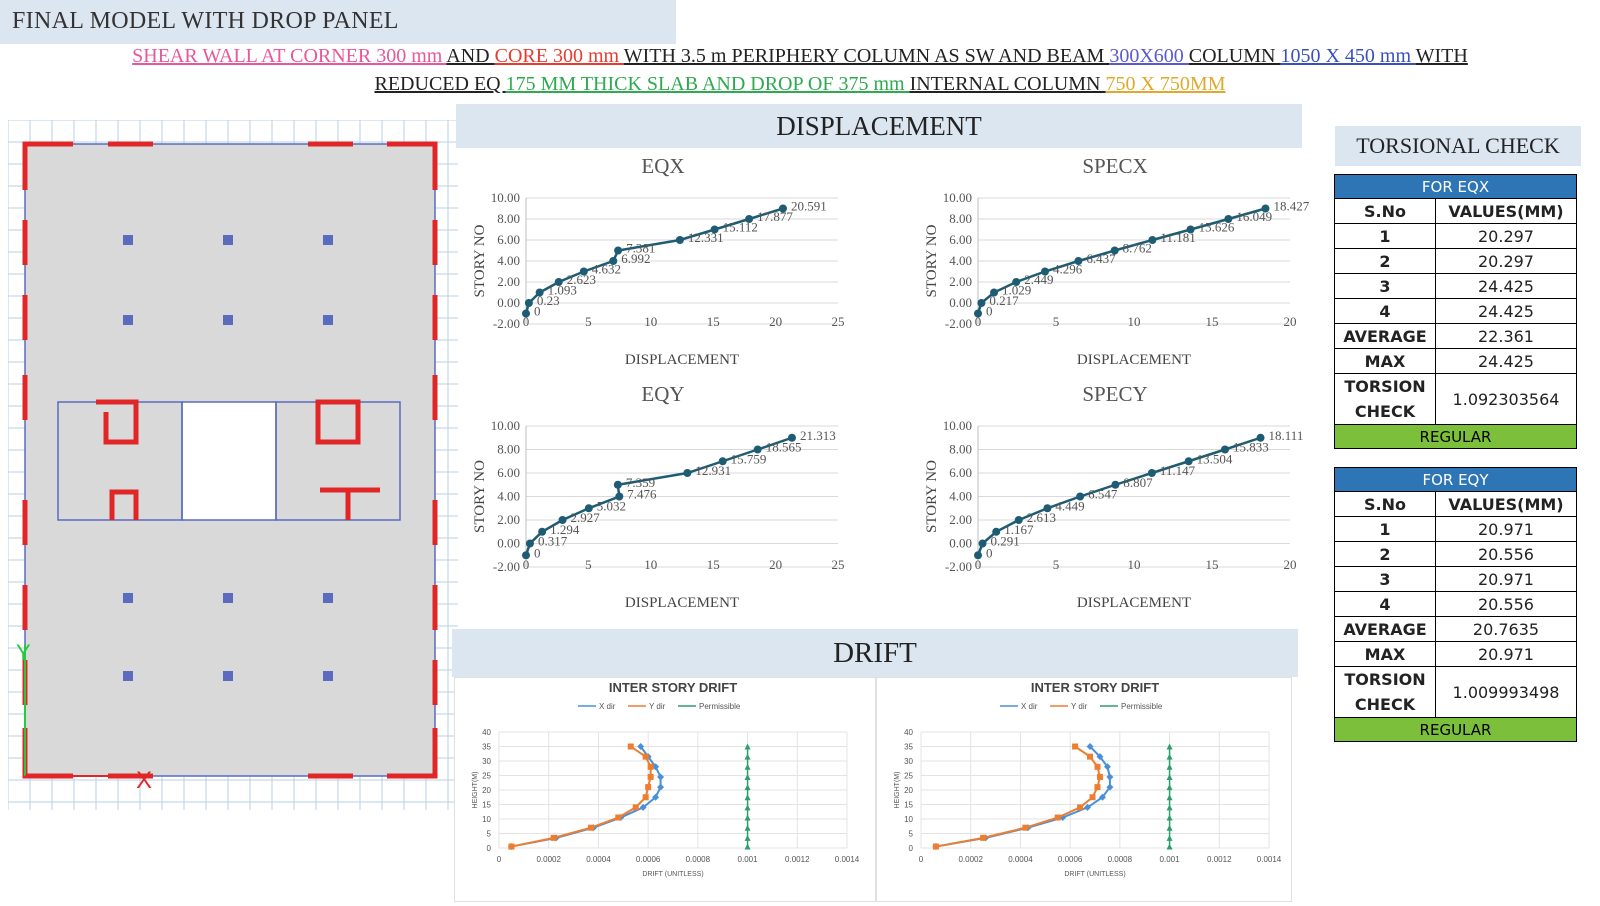 The height and width of the screenshot is (906, 1600). What do you see at coordinates (229, 461) in the screenshot?
I see `core-opening` at bounding box center [229, 461].